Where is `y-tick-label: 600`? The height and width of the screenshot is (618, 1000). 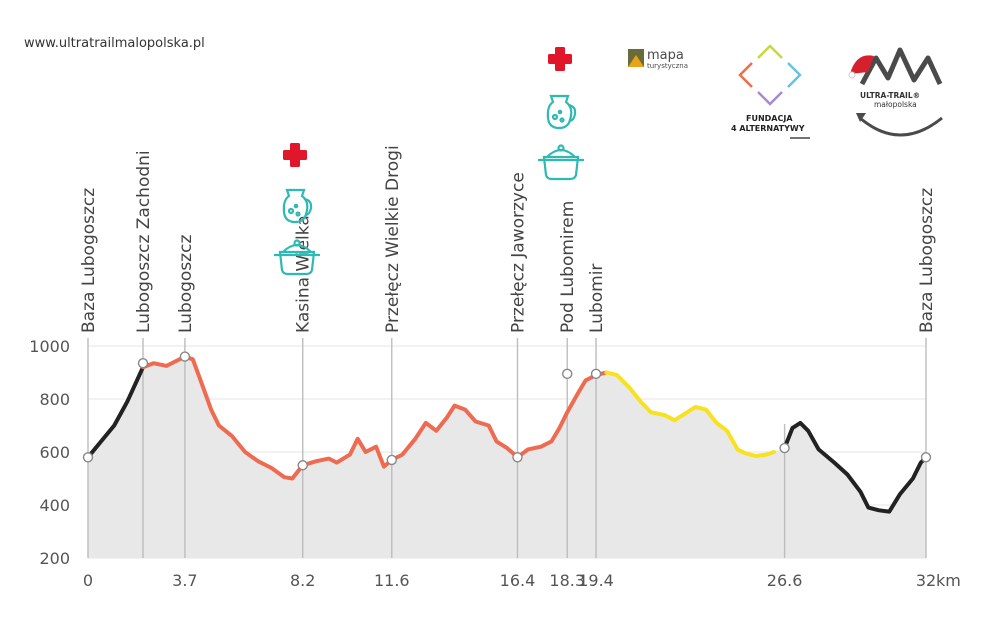 y-tick-label: 600 is located at coordinates (54, 452).